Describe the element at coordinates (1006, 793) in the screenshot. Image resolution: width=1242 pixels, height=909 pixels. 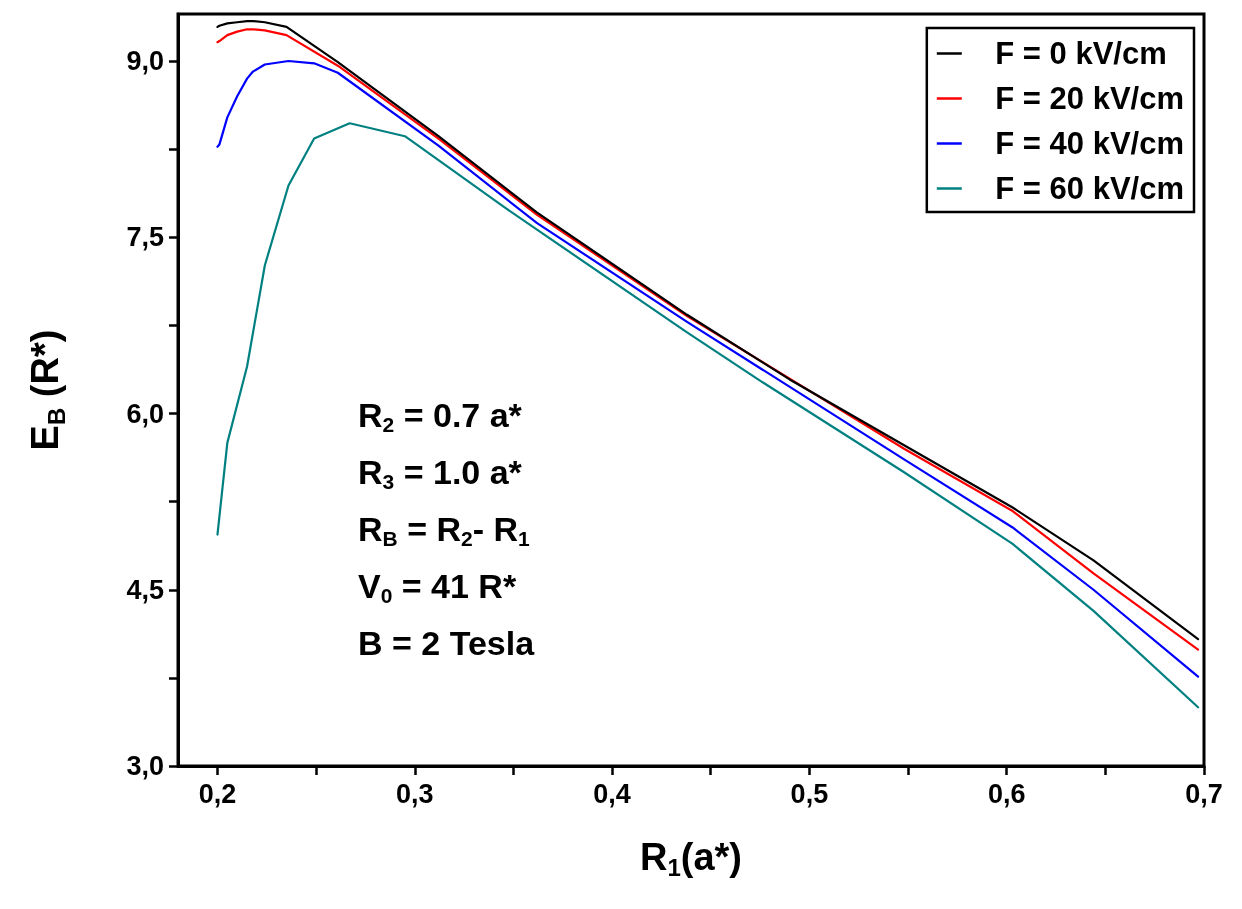
I see `x-tick-label: 0,6` at that location.